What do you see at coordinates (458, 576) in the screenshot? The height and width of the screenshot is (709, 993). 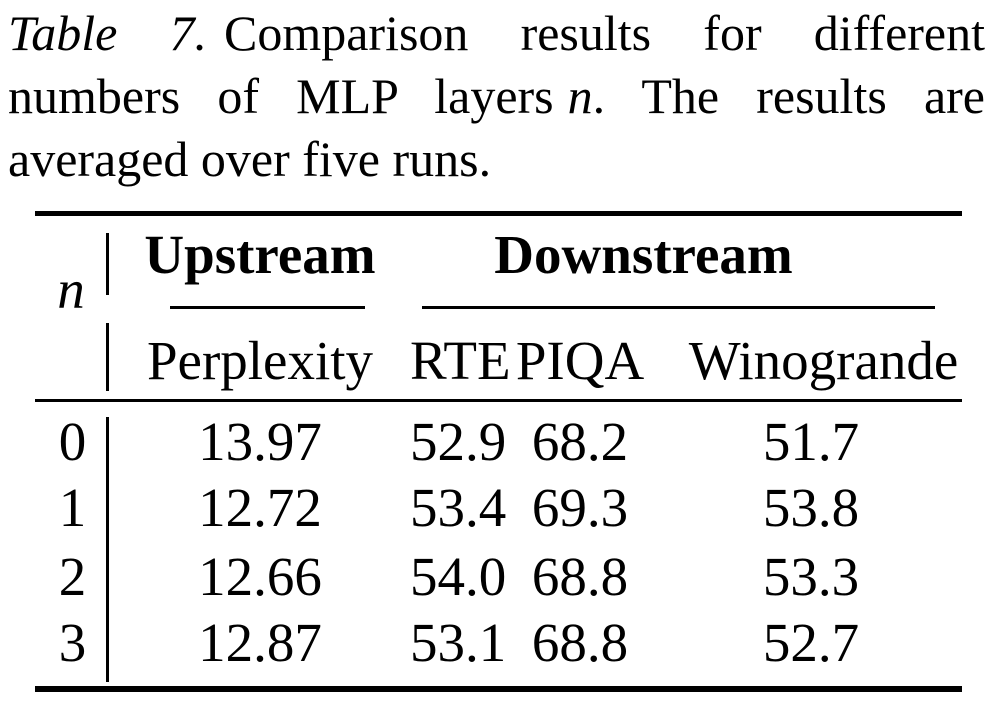 I see `cell-rte-r2: 54.0` at bounding box center [458, 576].